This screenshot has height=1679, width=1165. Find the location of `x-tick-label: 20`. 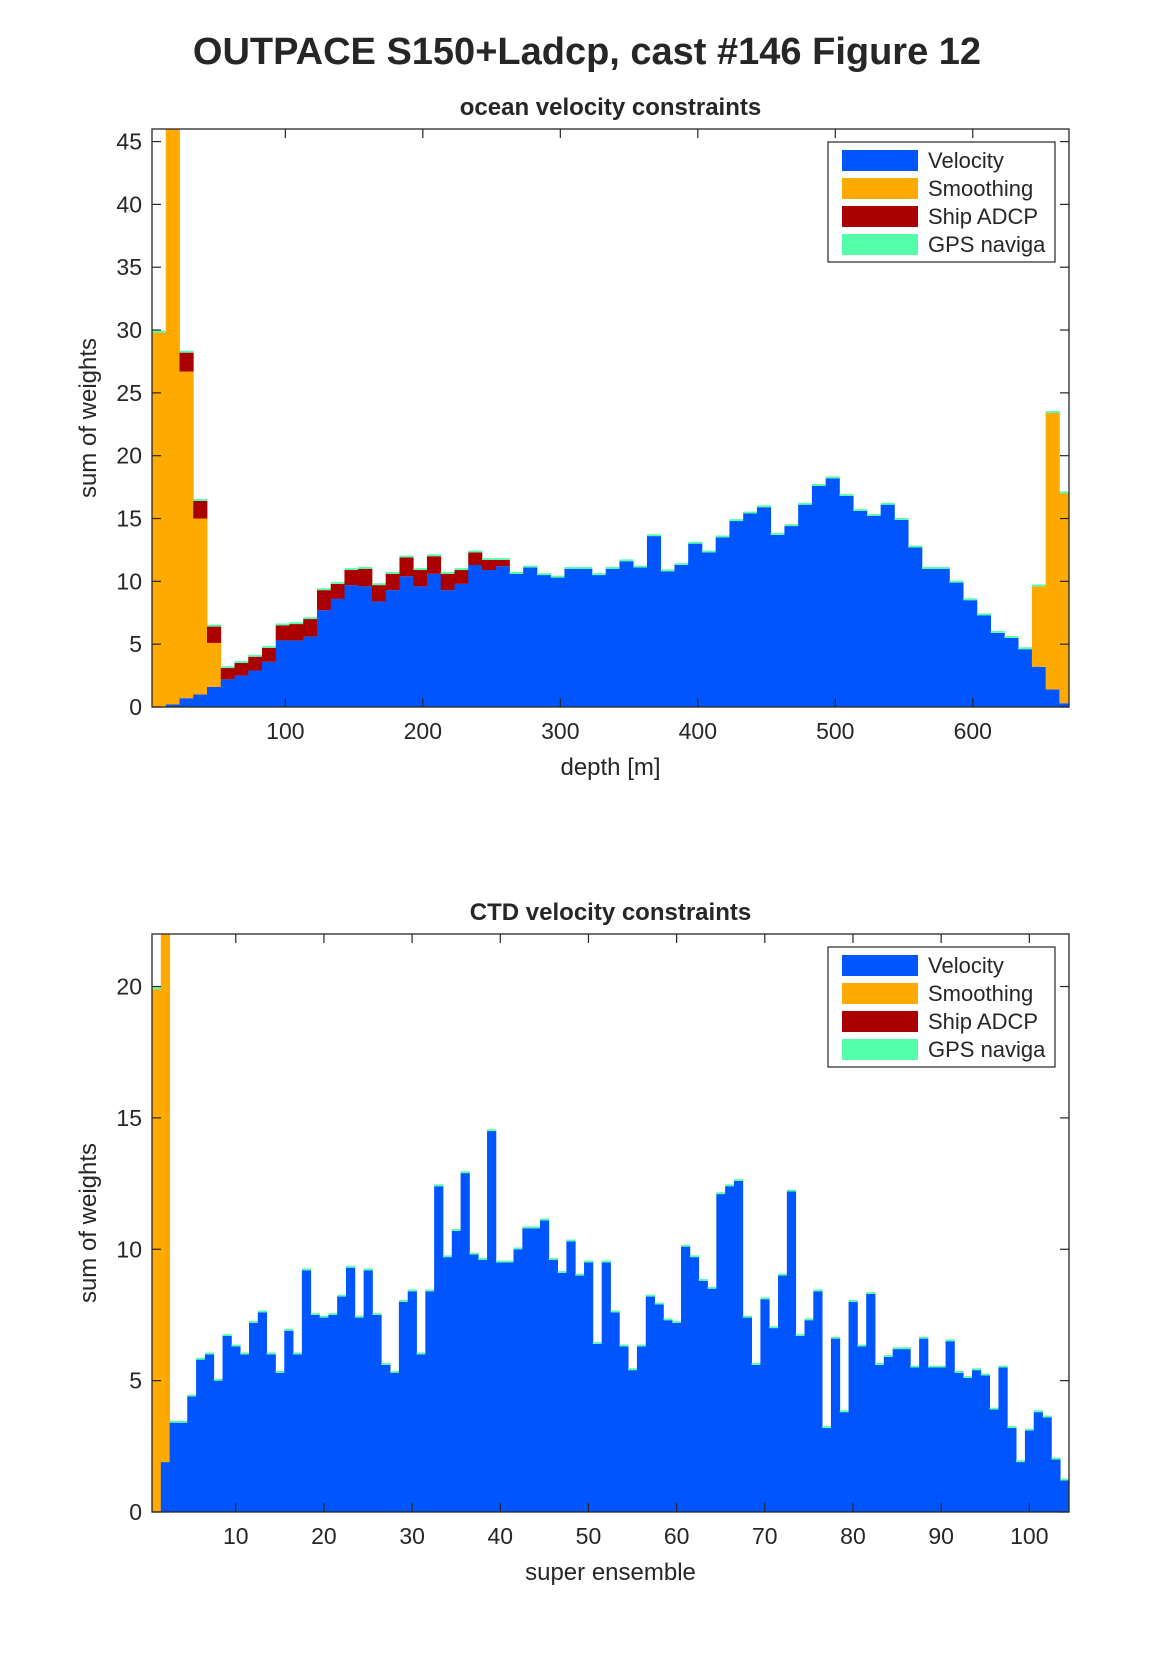

x-tick-label: 20 is located at coordinates (324, 1536).